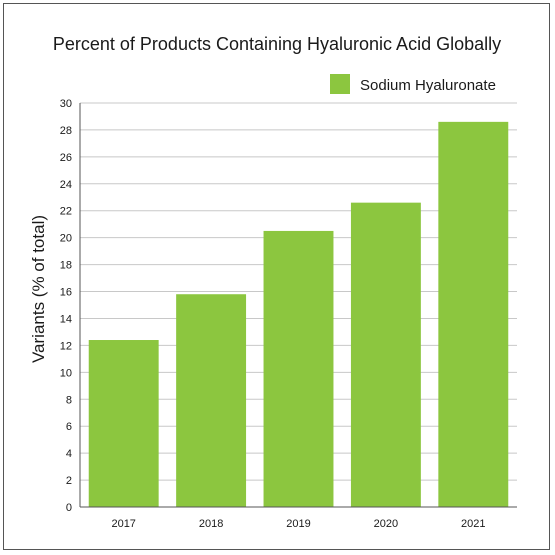 This screenshot has width=555, height=555. Describe the element at coordinates (69, 508) in the screenshot. I see `y-tick-label-0: 0` at that location.